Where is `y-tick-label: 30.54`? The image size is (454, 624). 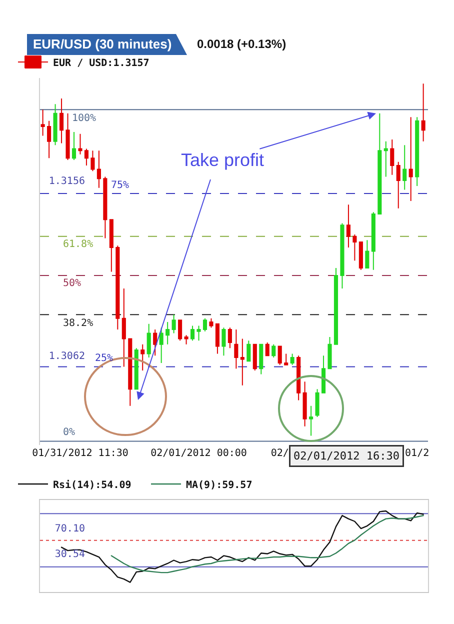
y-tick-label: 30.54 is located at coordinates (69, 554).